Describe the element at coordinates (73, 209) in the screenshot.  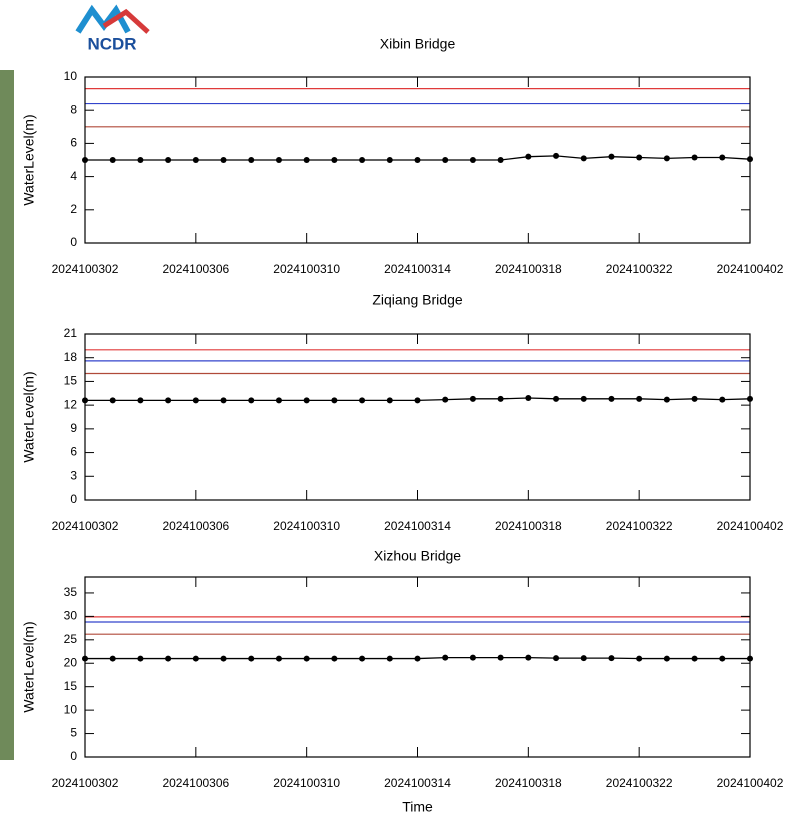
I see `y-tick-label: 2` at that location.